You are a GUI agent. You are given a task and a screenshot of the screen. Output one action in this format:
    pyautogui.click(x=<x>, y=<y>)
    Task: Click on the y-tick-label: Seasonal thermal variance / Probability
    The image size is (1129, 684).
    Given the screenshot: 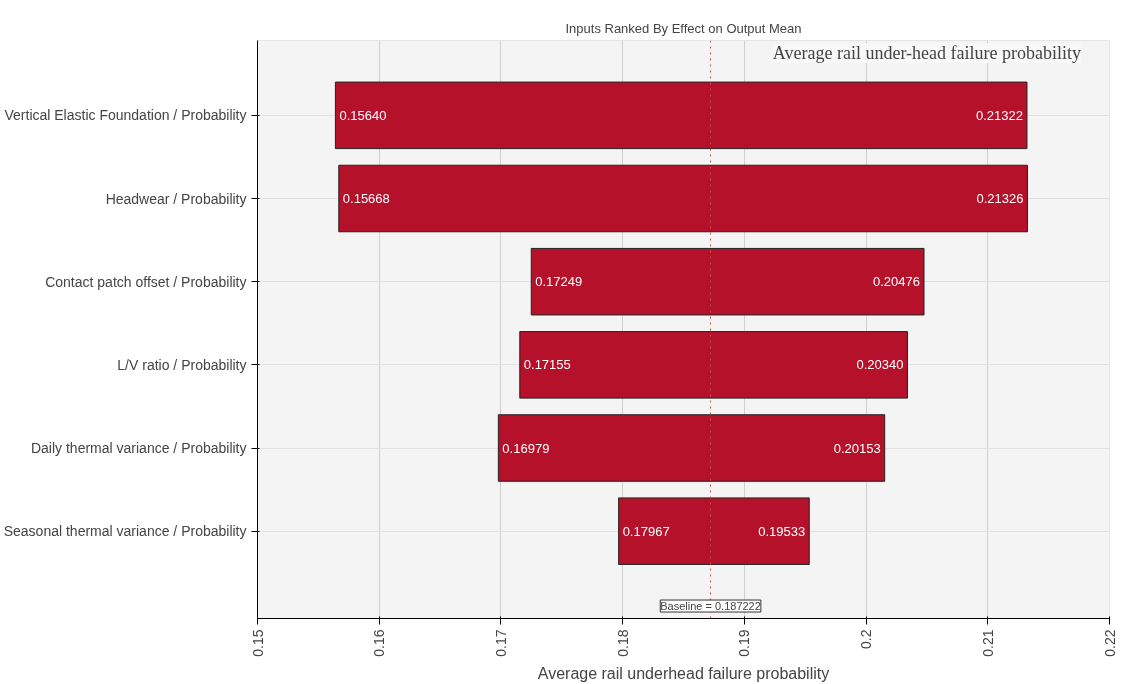 What is the action you would take?
    pyautogui.click(x=125, y=531)
    